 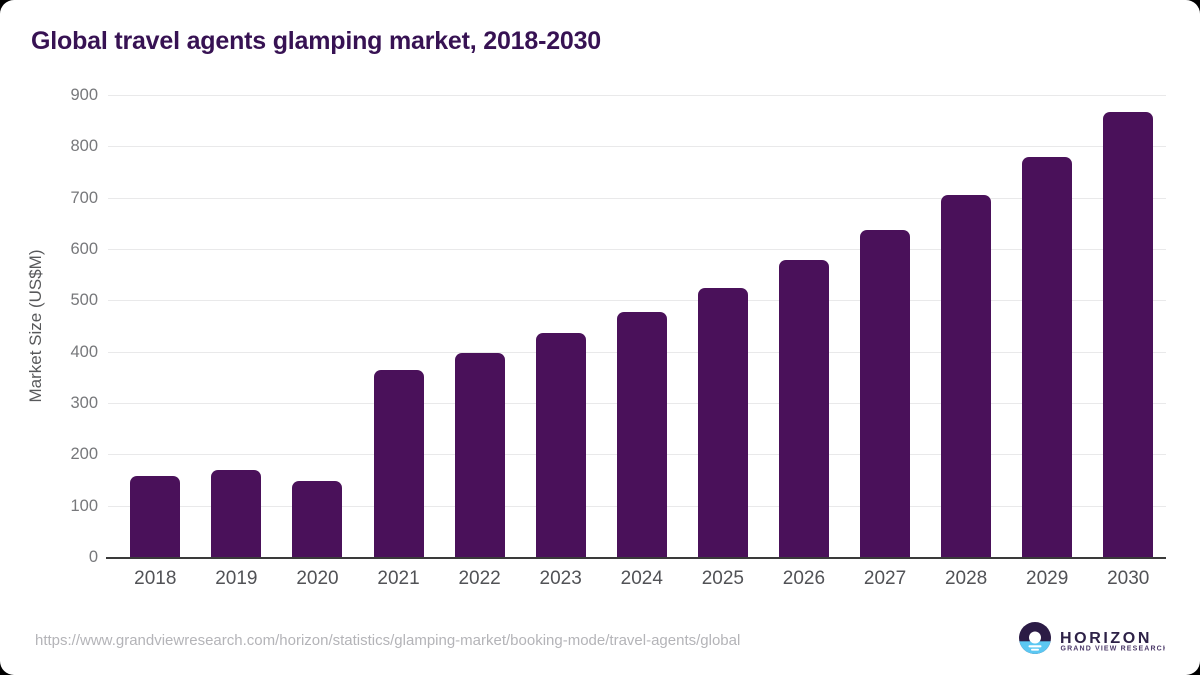 I want to click on horizon-logo-name: HORIZON, so click(x=1106, y=638).